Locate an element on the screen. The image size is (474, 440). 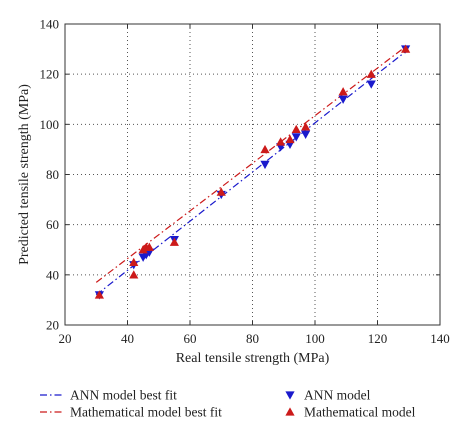
legend-label-ann-model: ANN model is located at coordinates (337, 395).